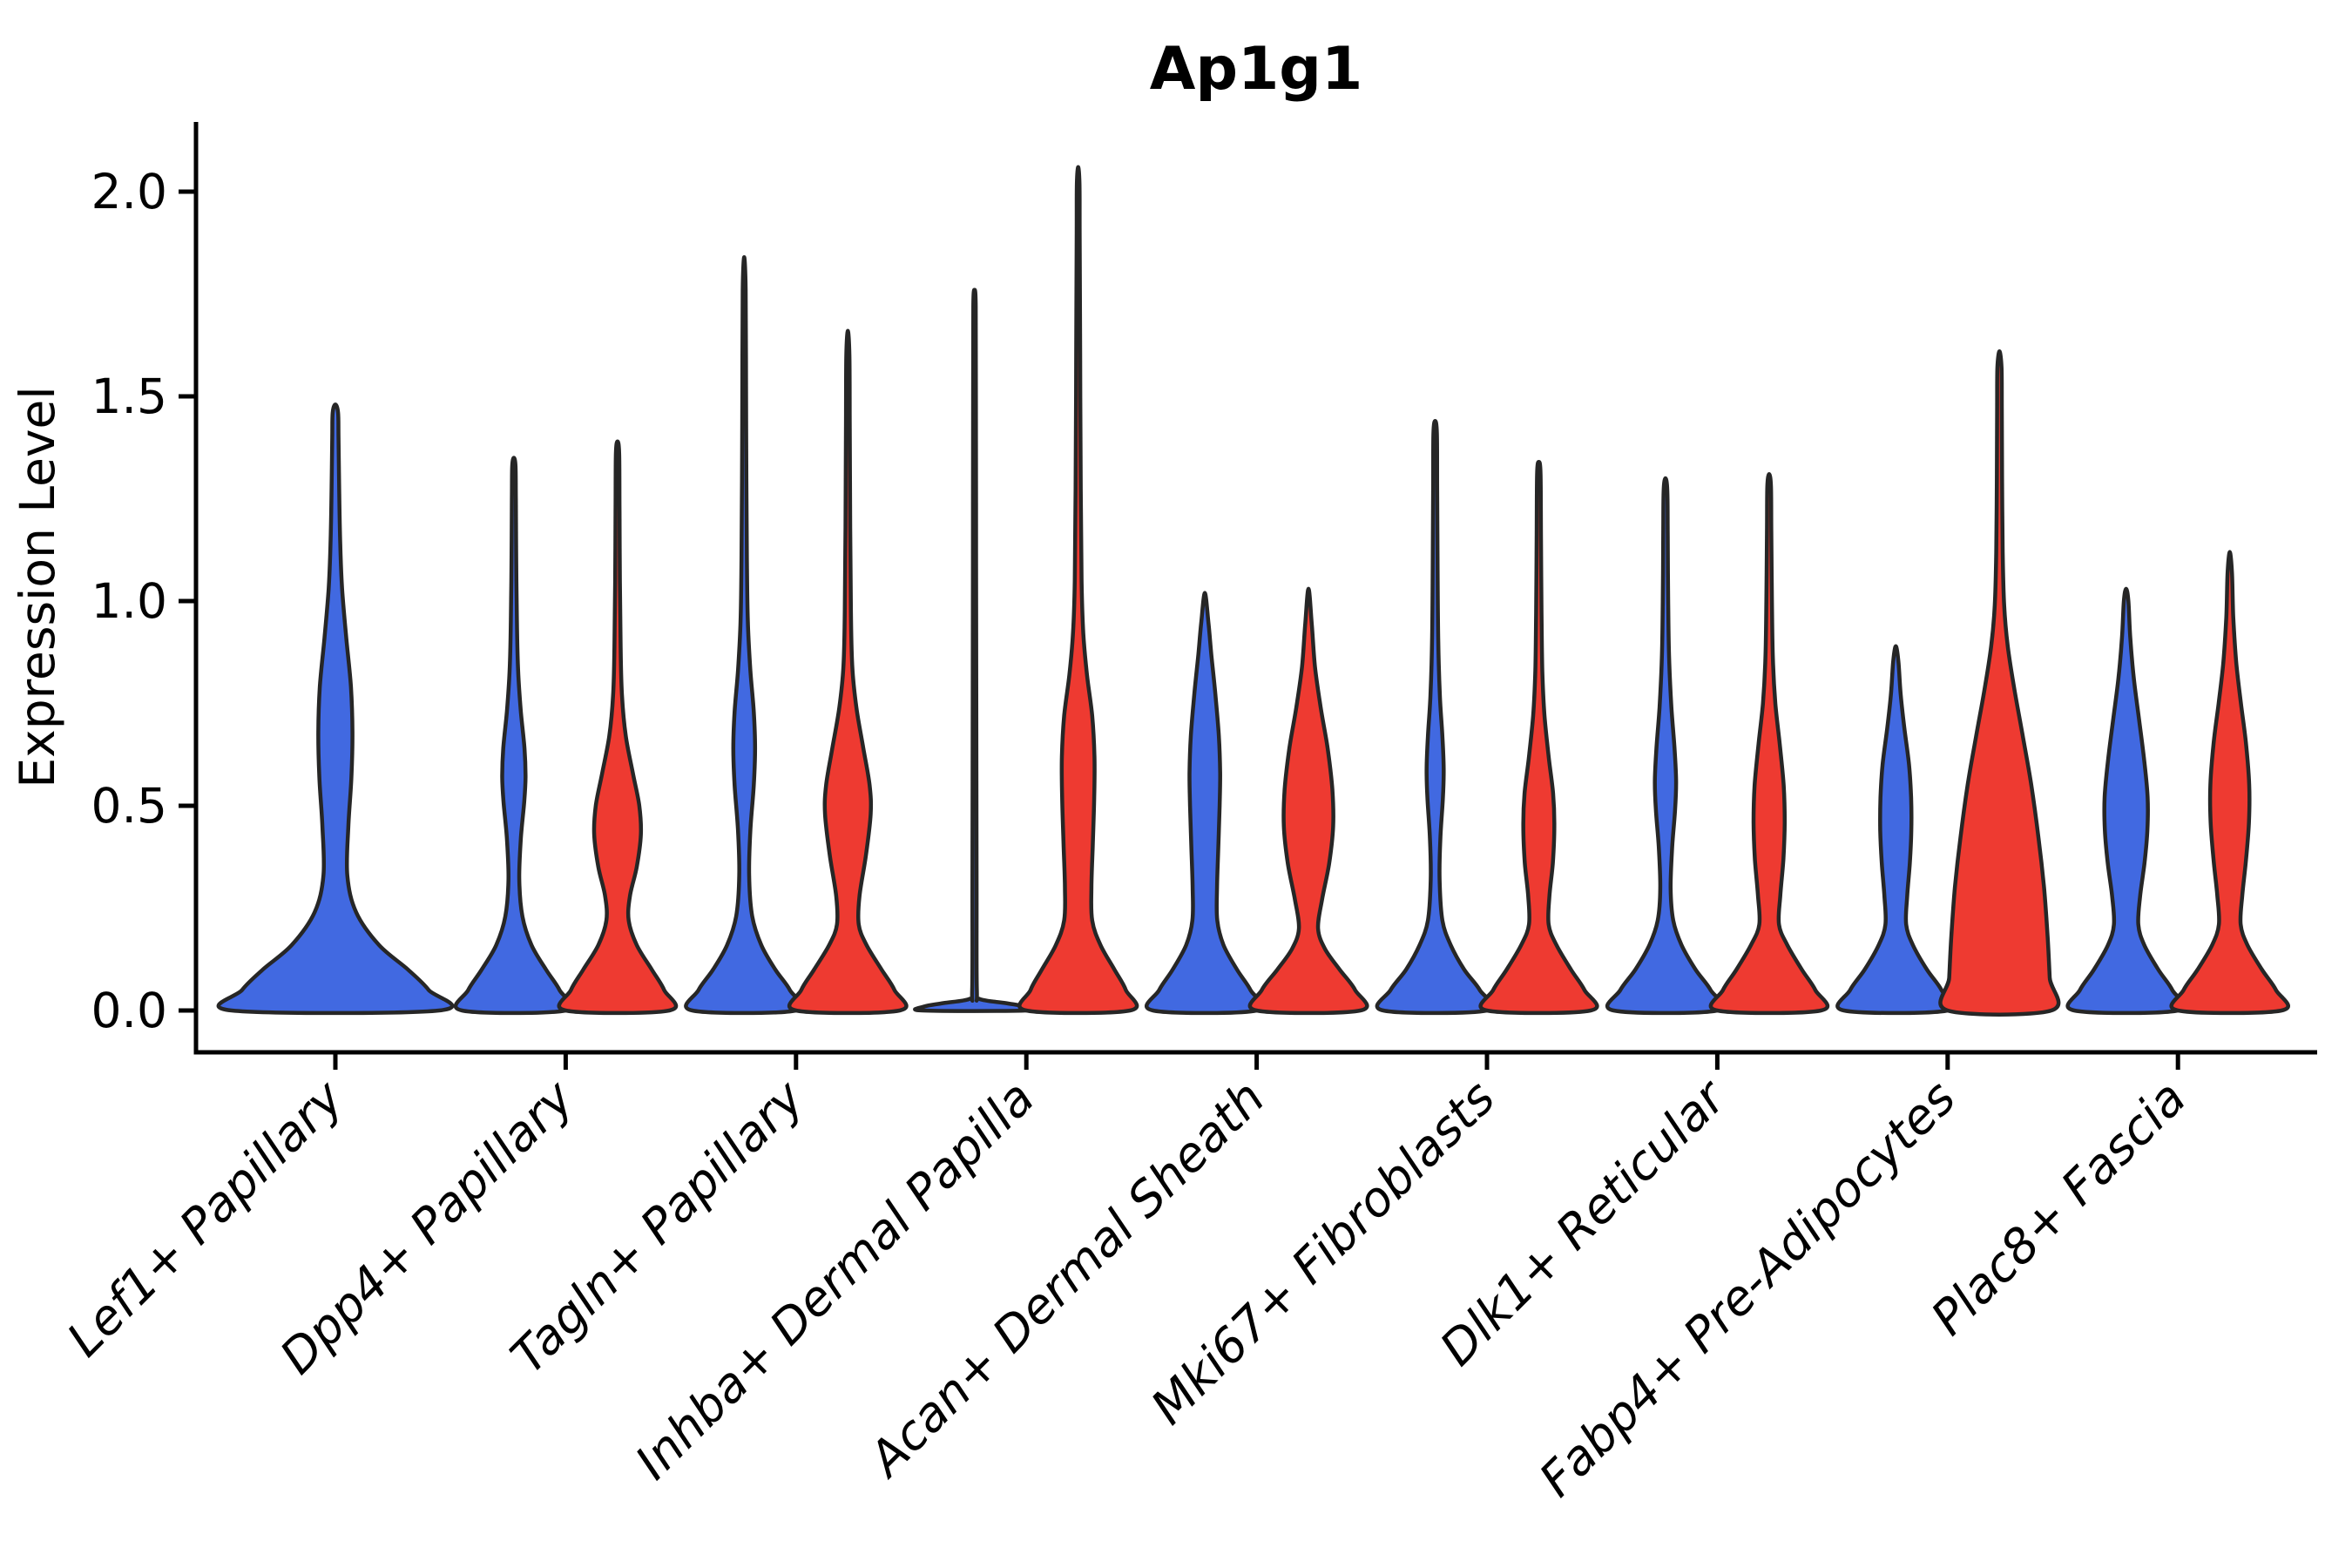 The height and width of the screenshot is (1568, 2352). Describe the element at coordinates (834, 1280) in the screenshot. I see `x-tick-label-inhba-dermal-papilla: Inhba+ Dermal Papilla` at that location.